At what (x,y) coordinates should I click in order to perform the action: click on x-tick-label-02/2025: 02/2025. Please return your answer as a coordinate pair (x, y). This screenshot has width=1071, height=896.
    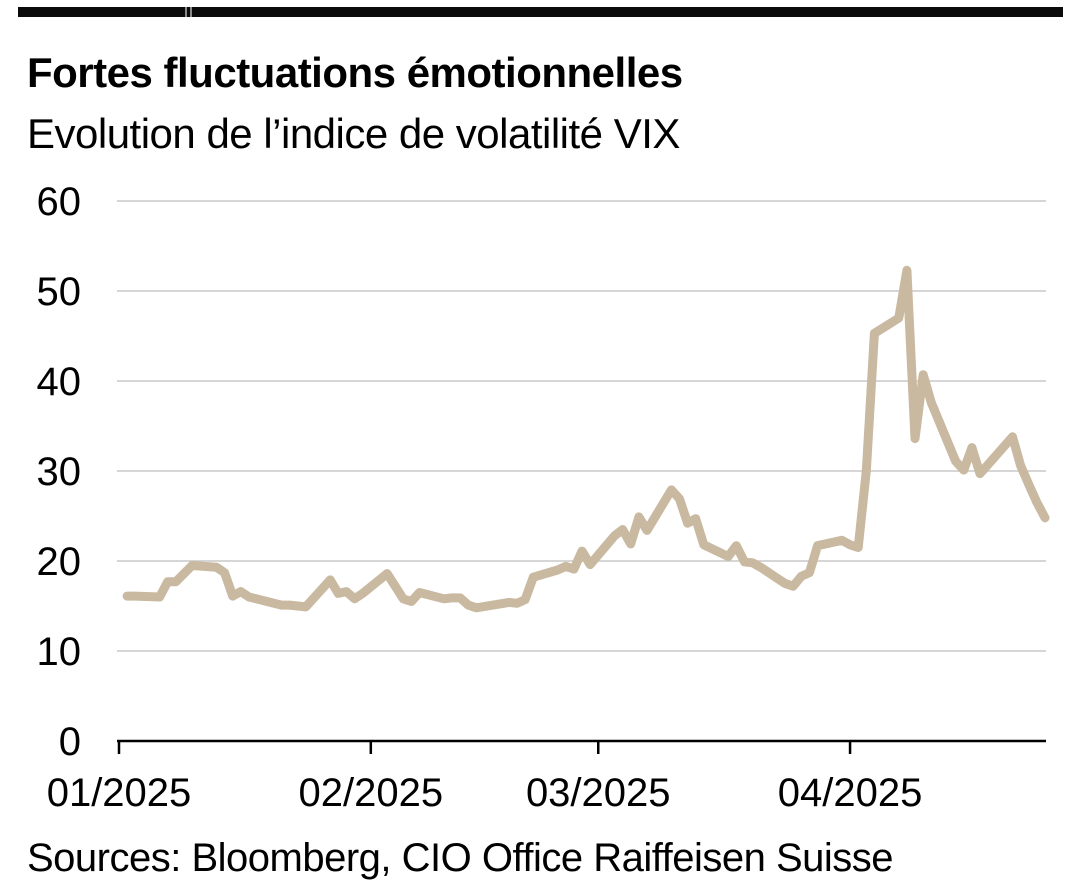
    Looking at the image, I should click on (371, 793).